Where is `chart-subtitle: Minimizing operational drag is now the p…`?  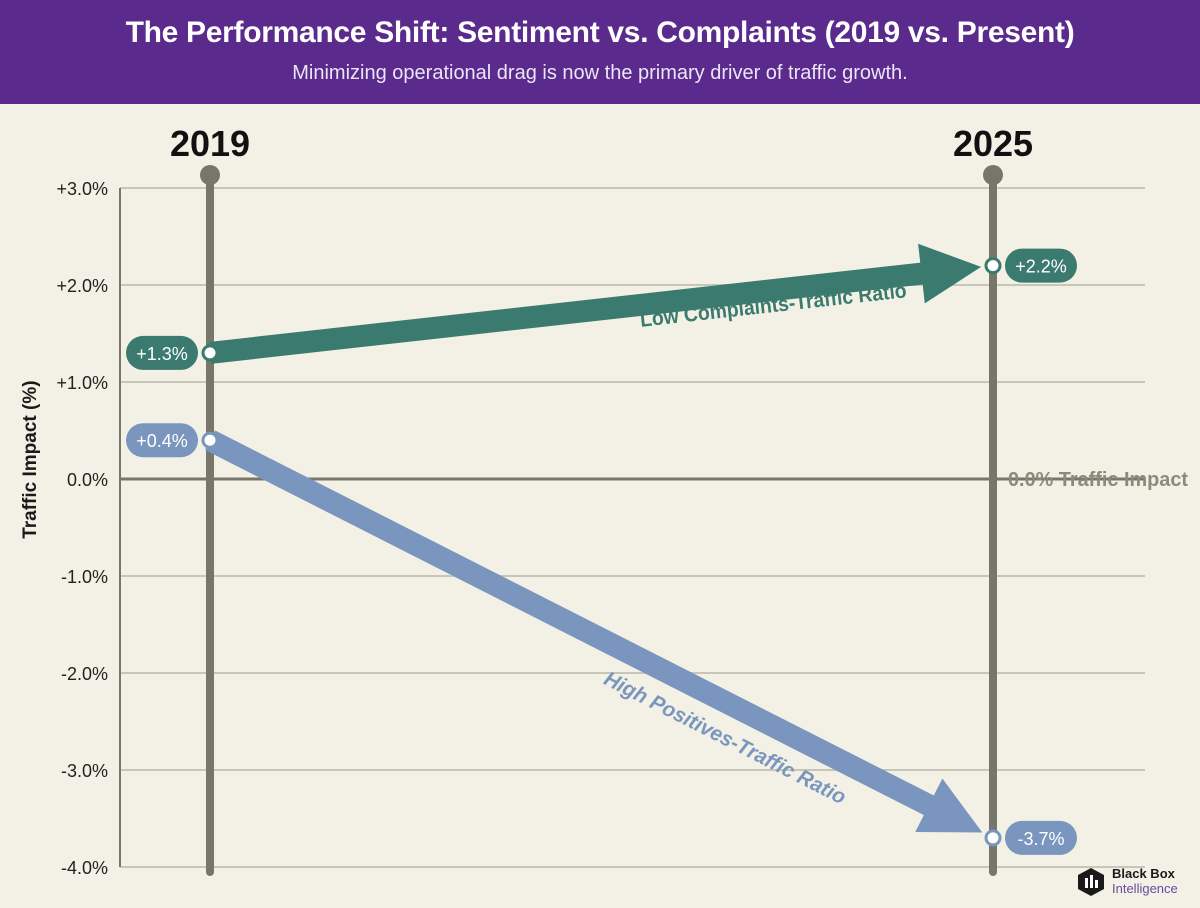
chart-subtitle: Minimizing operational drag is now the p… is located at coordinates (600, 73).